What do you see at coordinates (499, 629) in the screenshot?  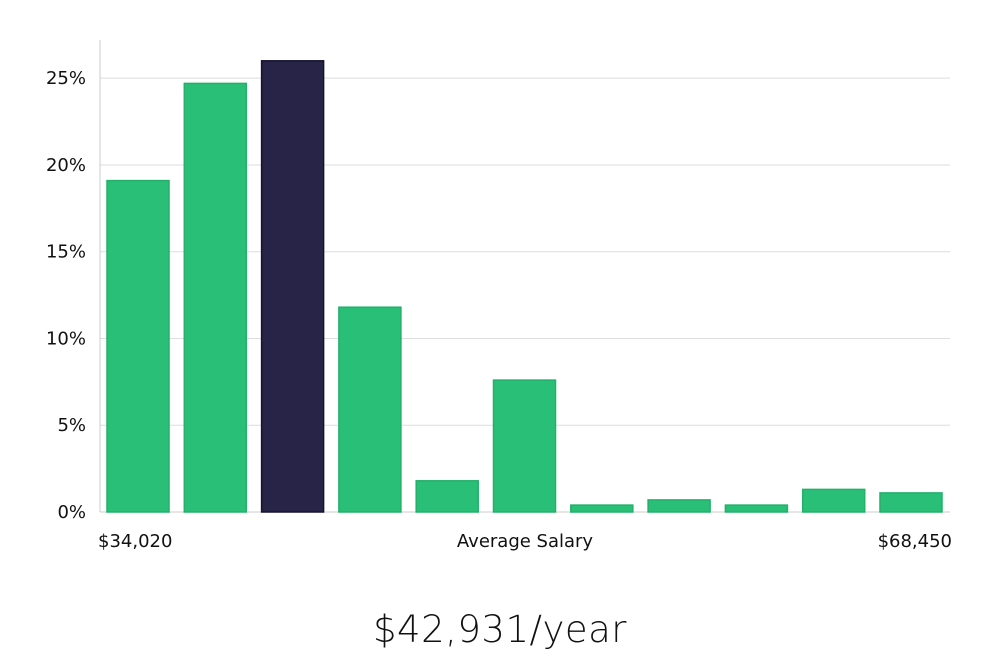 I see `average-salary-value: $42,931/year` at bounding box center [499, 629].